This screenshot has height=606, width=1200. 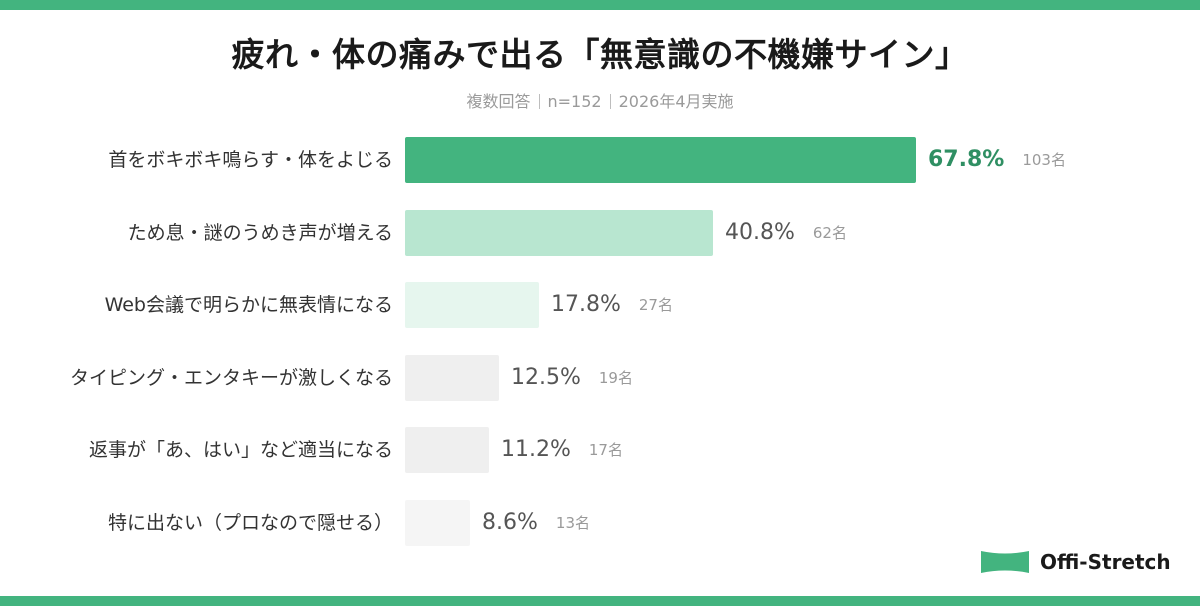 I want to click on chart-row: Web会議で明らかに無表情になる 17.8% 27名, so click(x=600, y=305).